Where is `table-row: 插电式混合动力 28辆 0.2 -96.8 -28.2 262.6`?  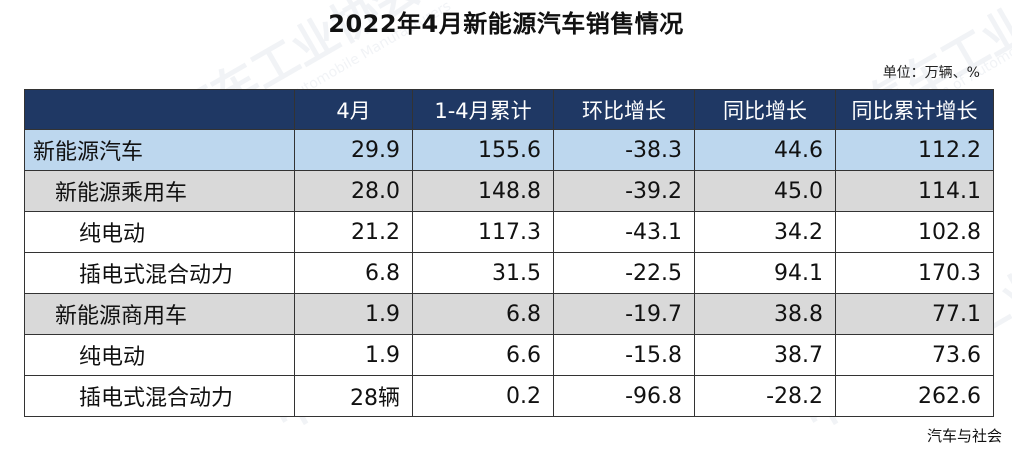 table-row: 插电式混合动力 28辆 0.2 -96.8 -28.2 262.6 is located at coordinates (509, 396).